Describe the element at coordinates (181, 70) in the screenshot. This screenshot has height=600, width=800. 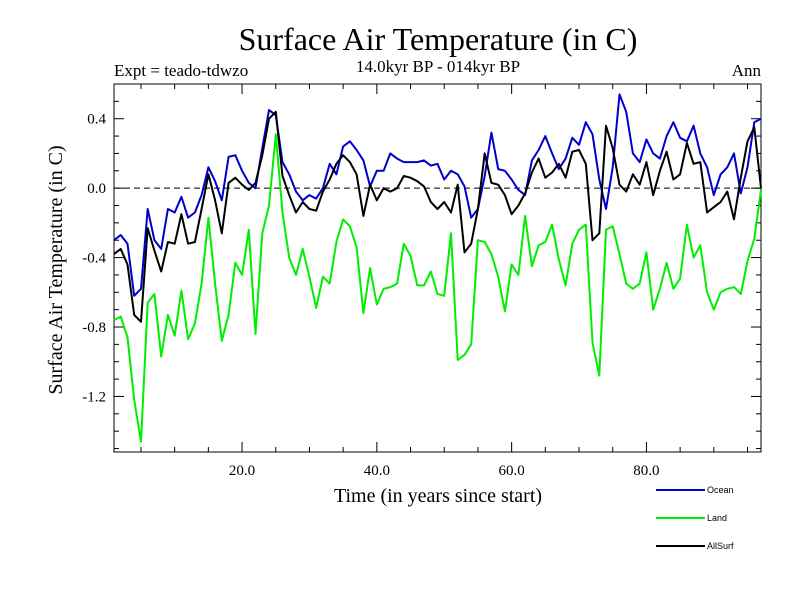
I see `experiment-label: Expt = teado-tdwzo` at that location.